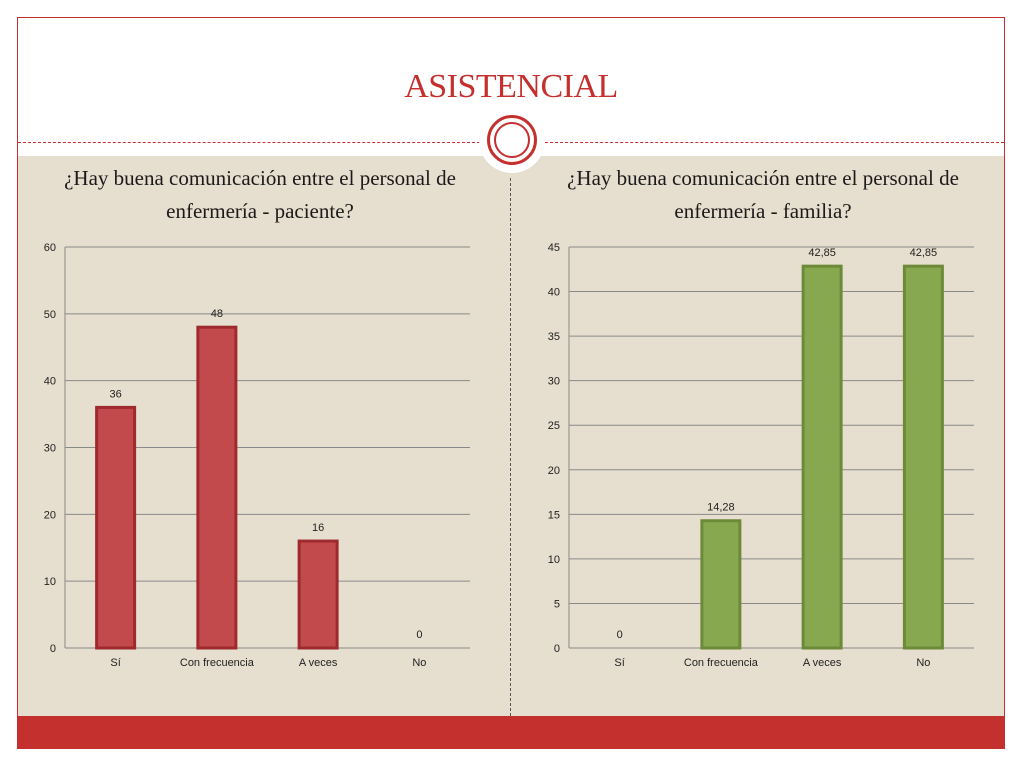 The height and width of the screenshot is (768, 1024). Describe the element at coordinates (510, 447) in the screenshot. I see `panel-divider` at that location.